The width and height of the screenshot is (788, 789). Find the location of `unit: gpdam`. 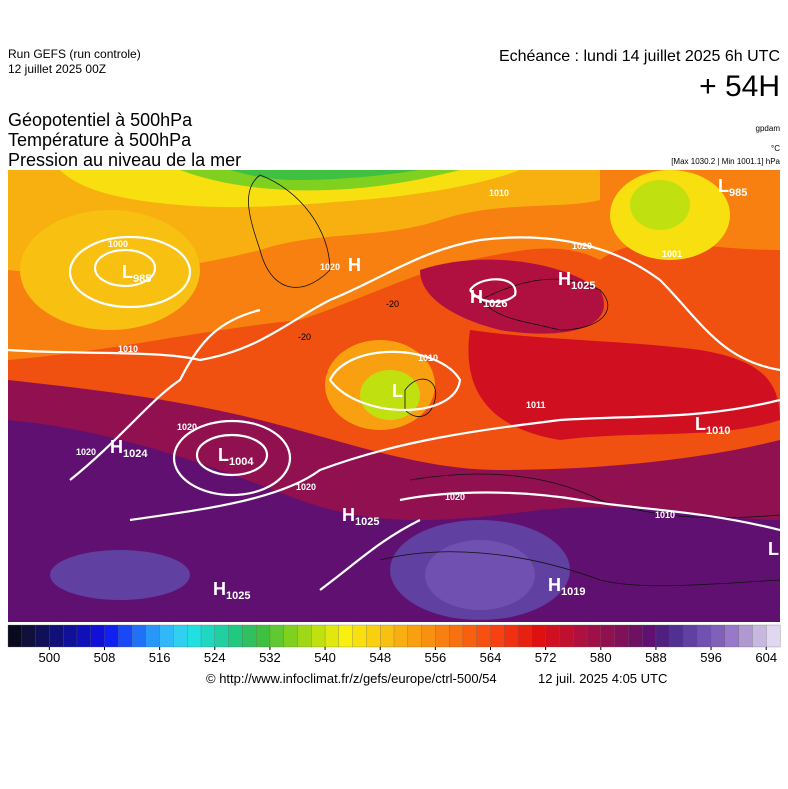

unit: gpdam is located at coordinates (768, 128).